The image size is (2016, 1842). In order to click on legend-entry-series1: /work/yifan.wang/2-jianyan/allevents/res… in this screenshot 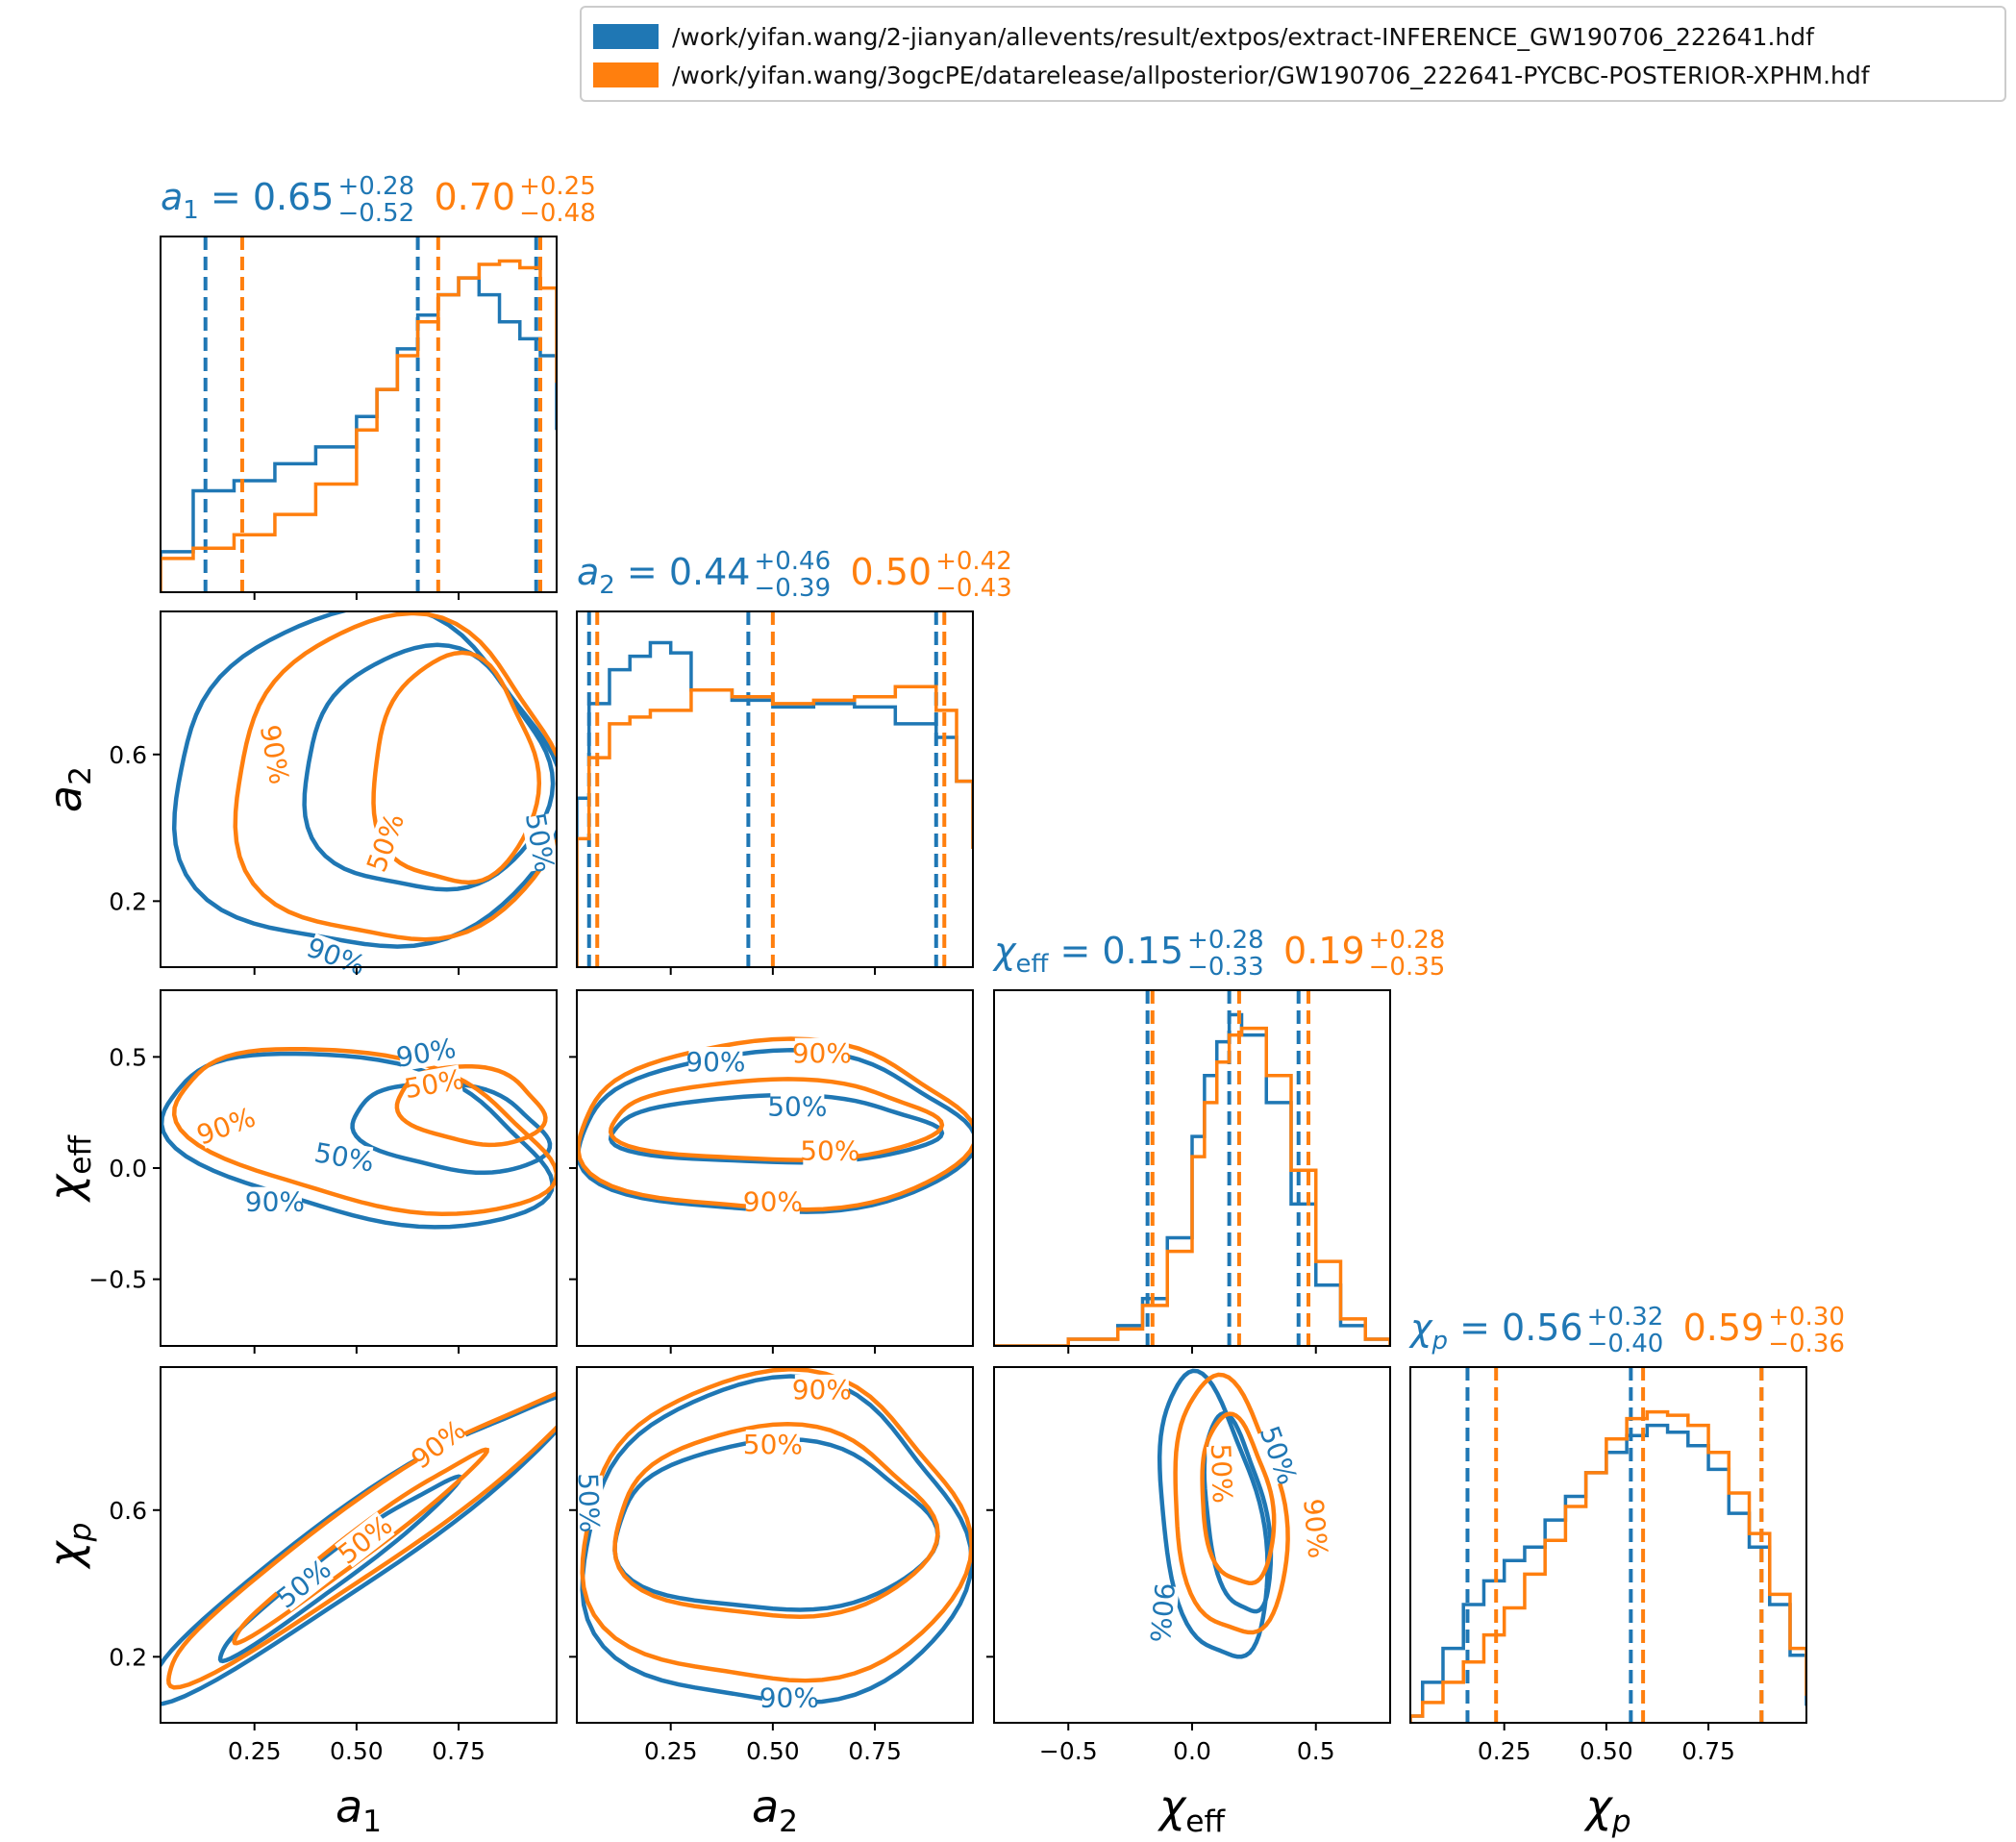, I will do `click(1293, 36)`.